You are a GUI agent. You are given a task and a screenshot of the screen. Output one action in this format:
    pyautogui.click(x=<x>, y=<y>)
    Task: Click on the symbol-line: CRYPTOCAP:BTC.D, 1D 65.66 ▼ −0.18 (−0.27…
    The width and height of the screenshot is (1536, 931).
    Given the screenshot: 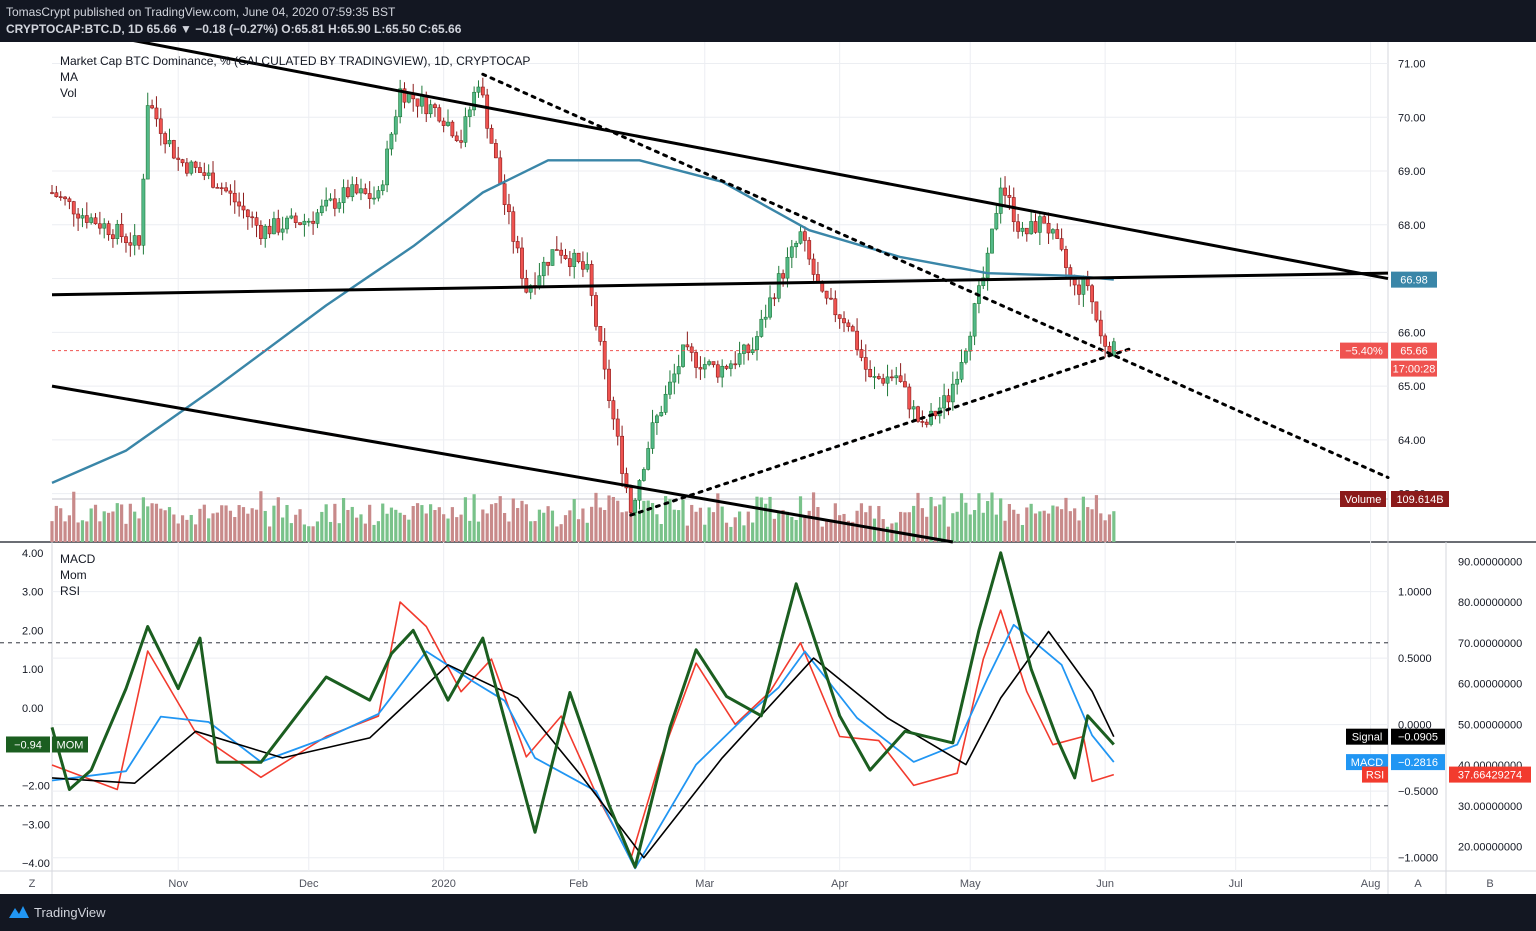 What is the action you would take?
    pyautogui.click(x=234, y=29)
    